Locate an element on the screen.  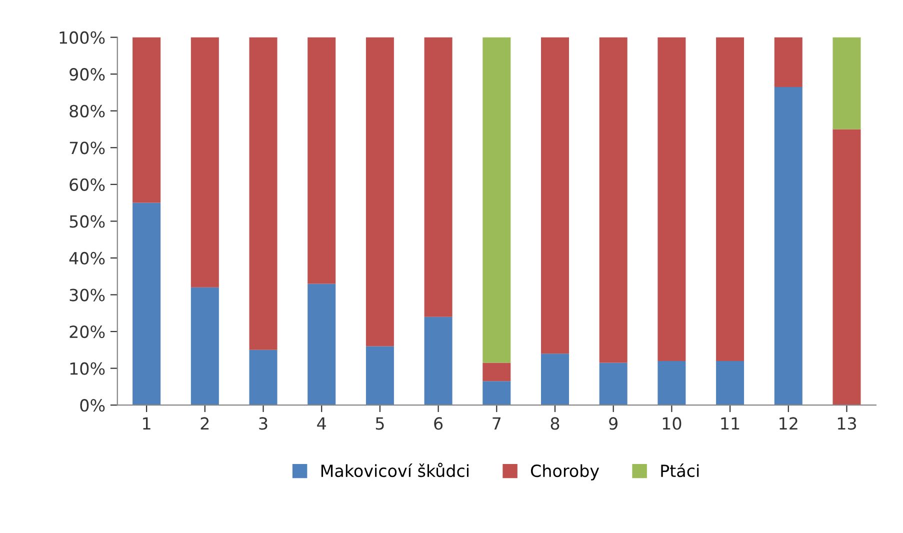
y-tick-label: 70% is located at coordinates (87, 148).